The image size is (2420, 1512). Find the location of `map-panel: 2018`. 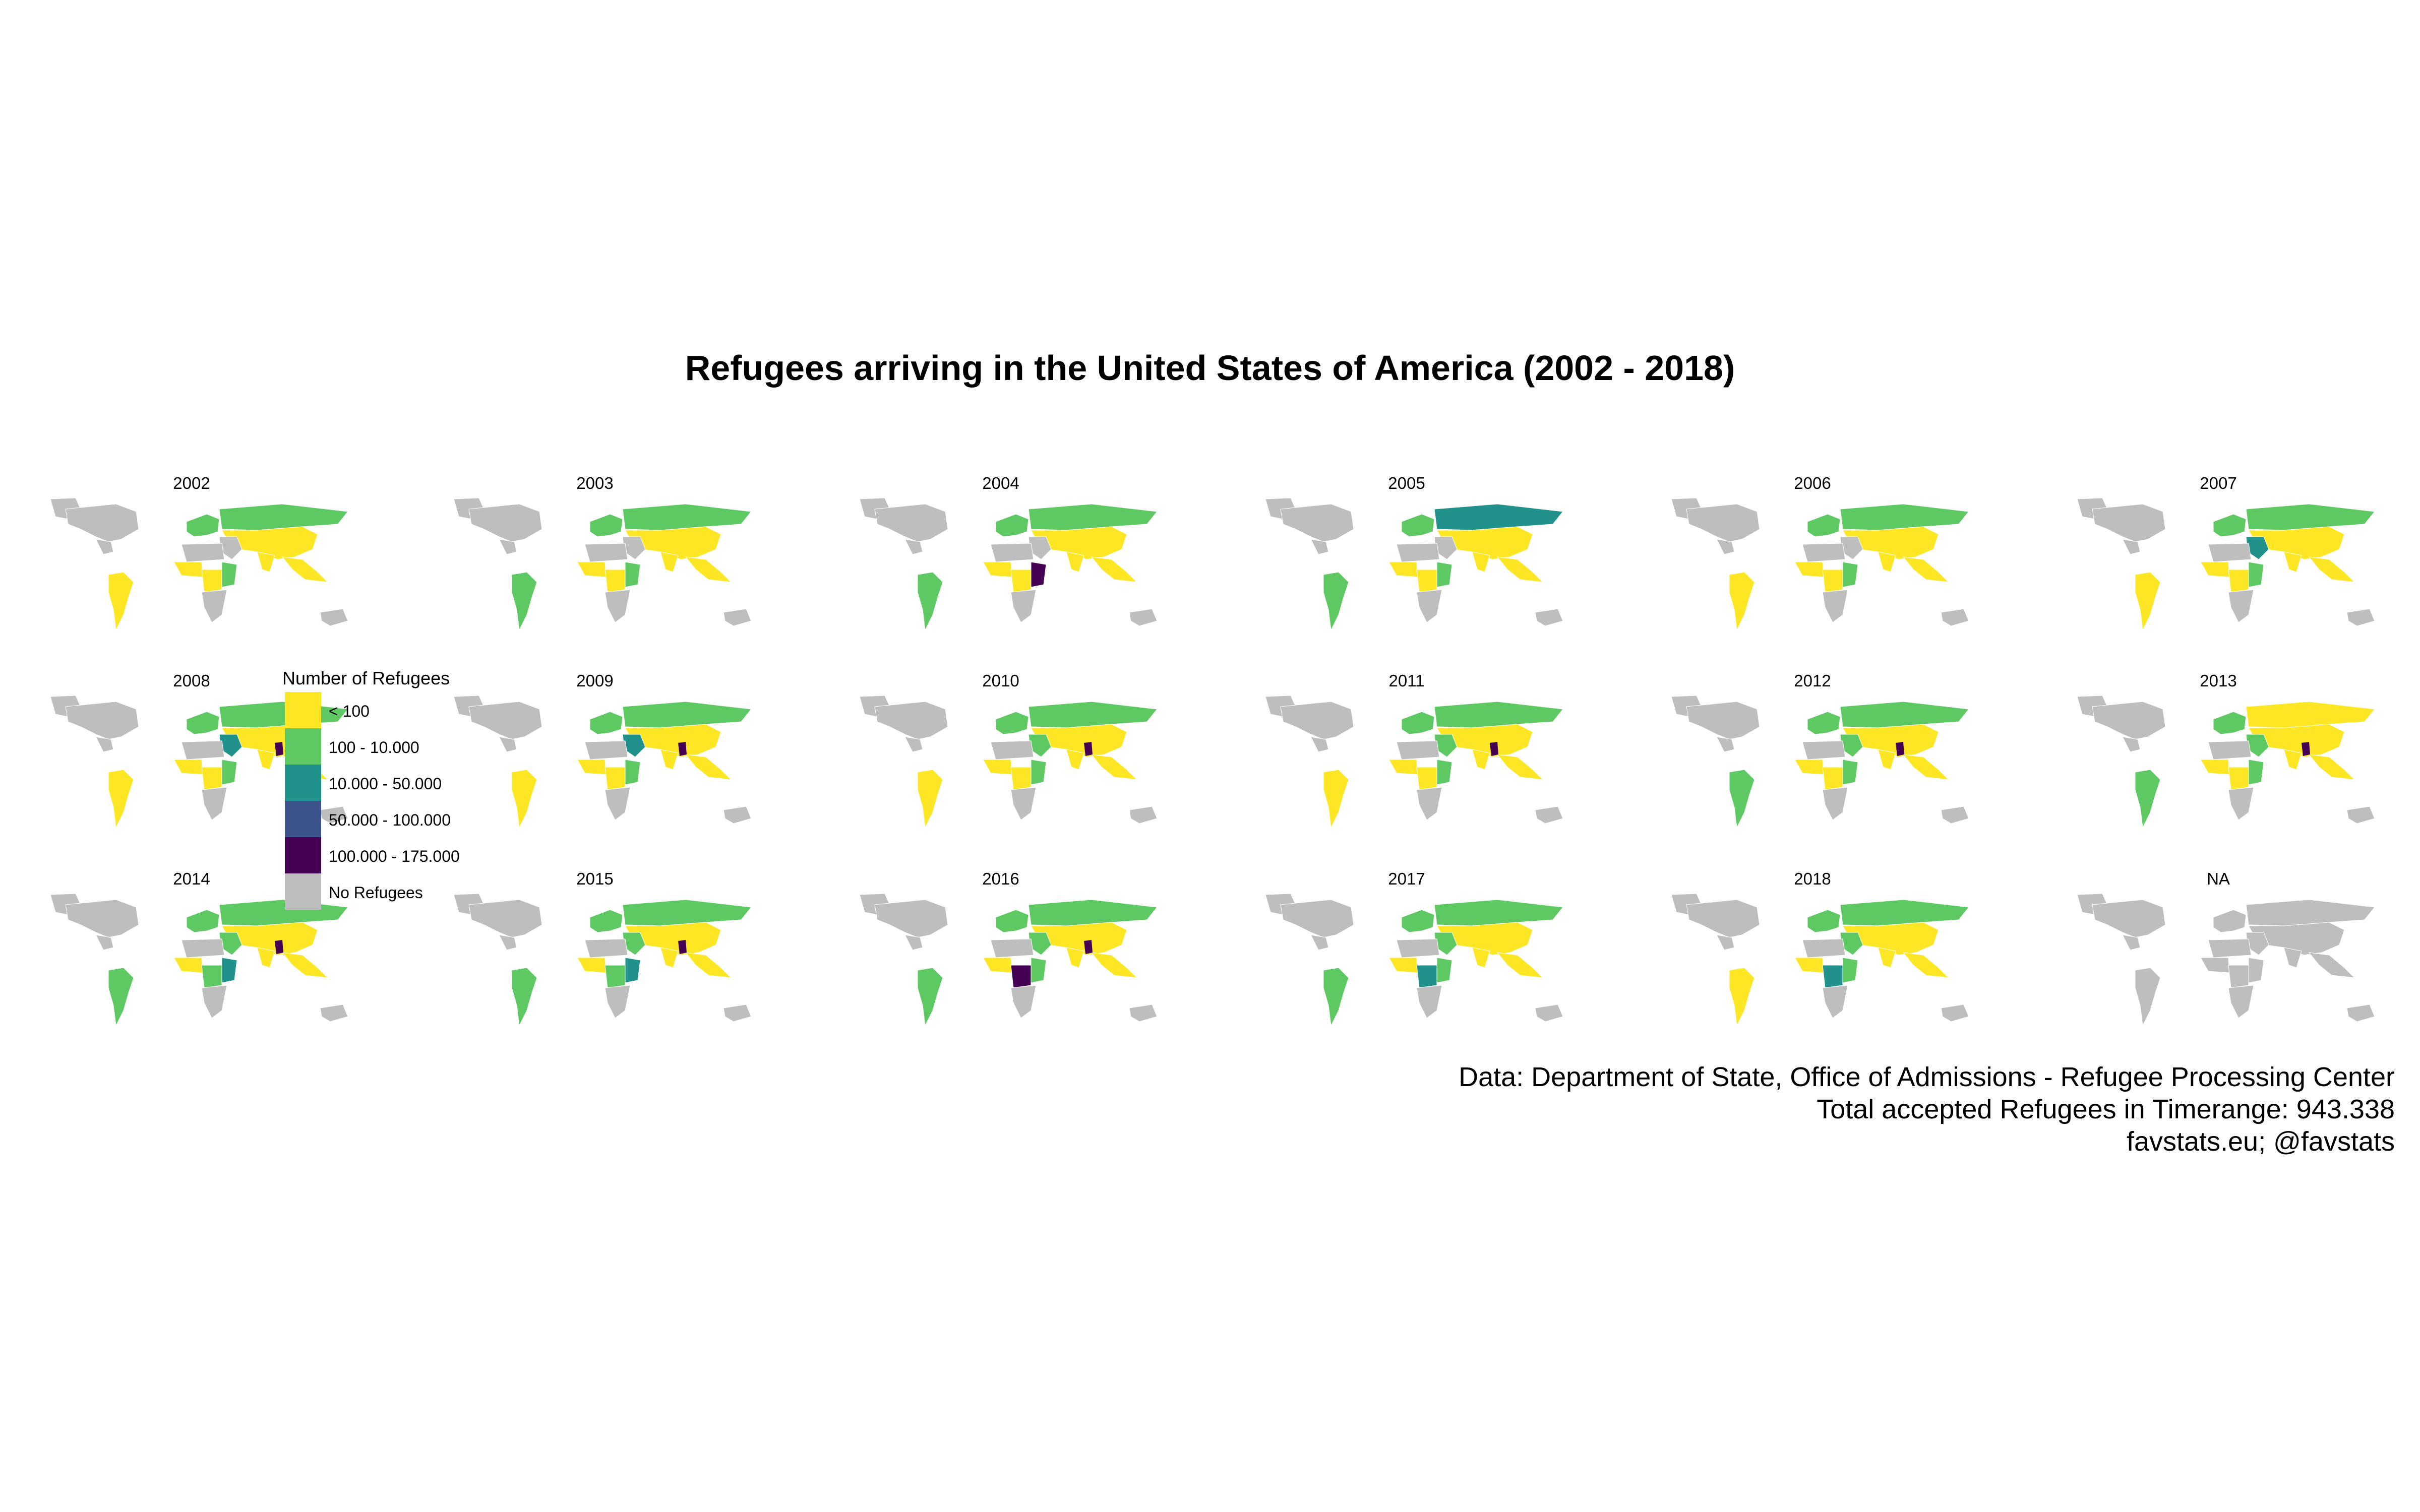

map-panel: 2018 is located at coordinates (1812, 955).